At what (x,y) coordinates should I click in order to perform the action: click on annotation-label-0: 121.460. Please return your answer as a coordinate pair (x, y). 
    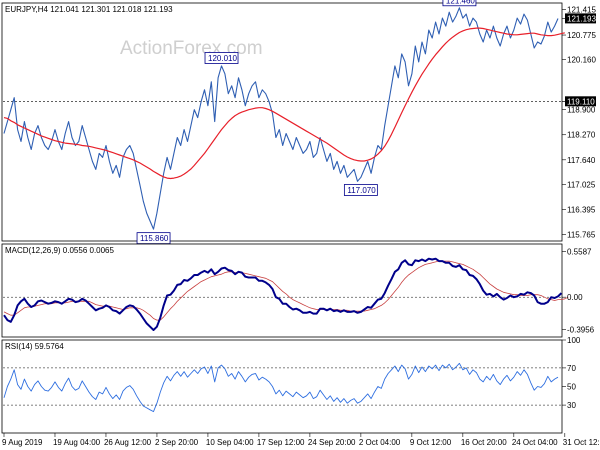
    Looking at the image, I should click on (460, 2).